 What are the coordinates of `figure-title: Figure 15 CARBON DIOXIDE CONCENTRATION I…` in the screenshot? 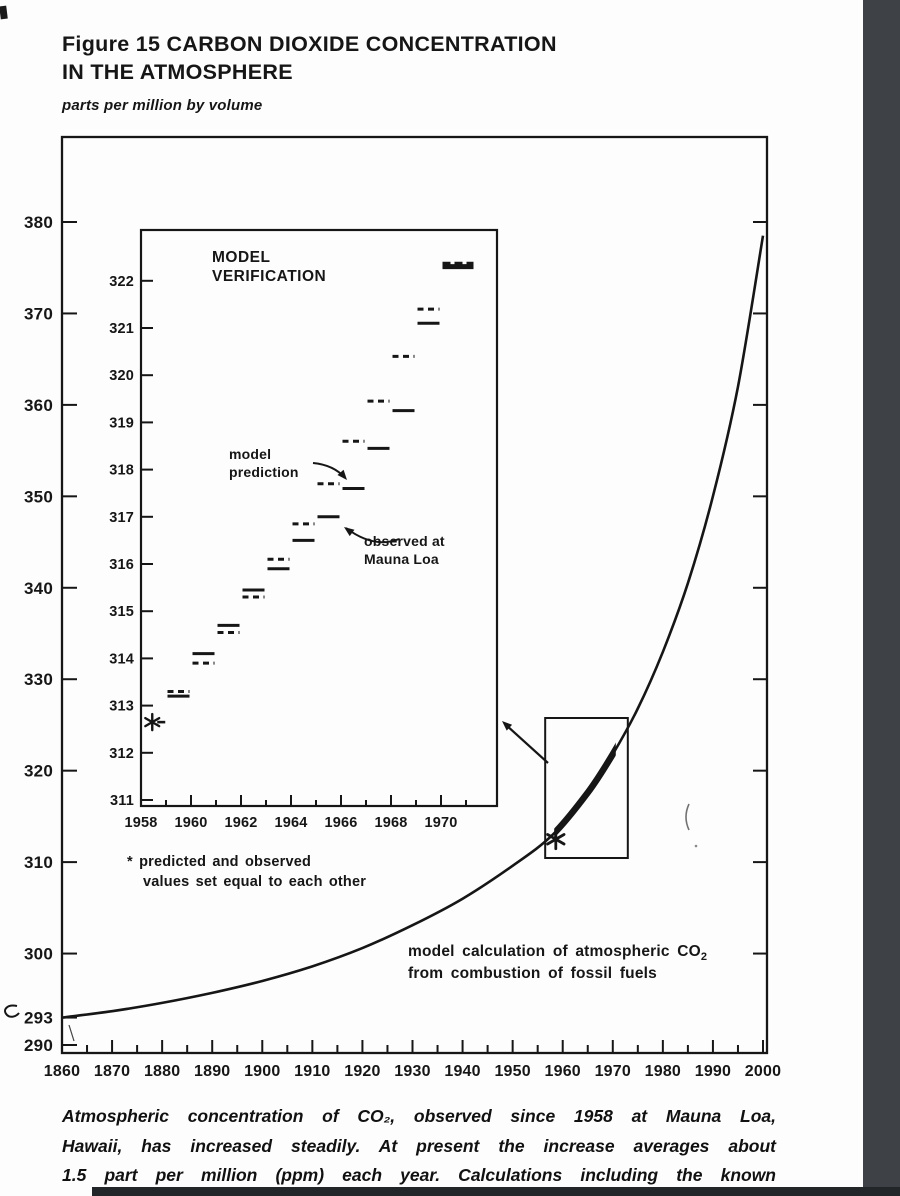 It's located at (309, 58).